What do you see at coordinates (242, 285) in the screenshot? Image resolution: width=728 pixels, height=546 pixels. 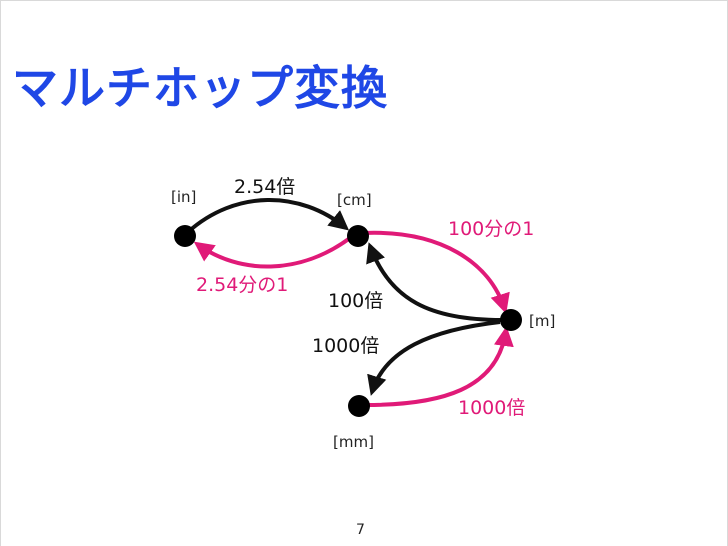 I see `edge-label-cm-to-in: 2.54分の1` at bounding box center [242, 285].